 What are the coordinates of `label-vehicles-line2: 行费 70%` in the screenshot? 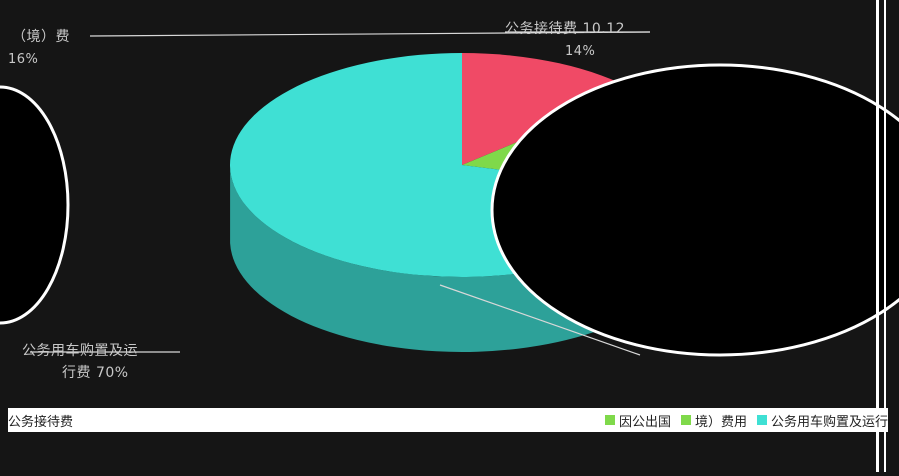 It's located at (95, 373).